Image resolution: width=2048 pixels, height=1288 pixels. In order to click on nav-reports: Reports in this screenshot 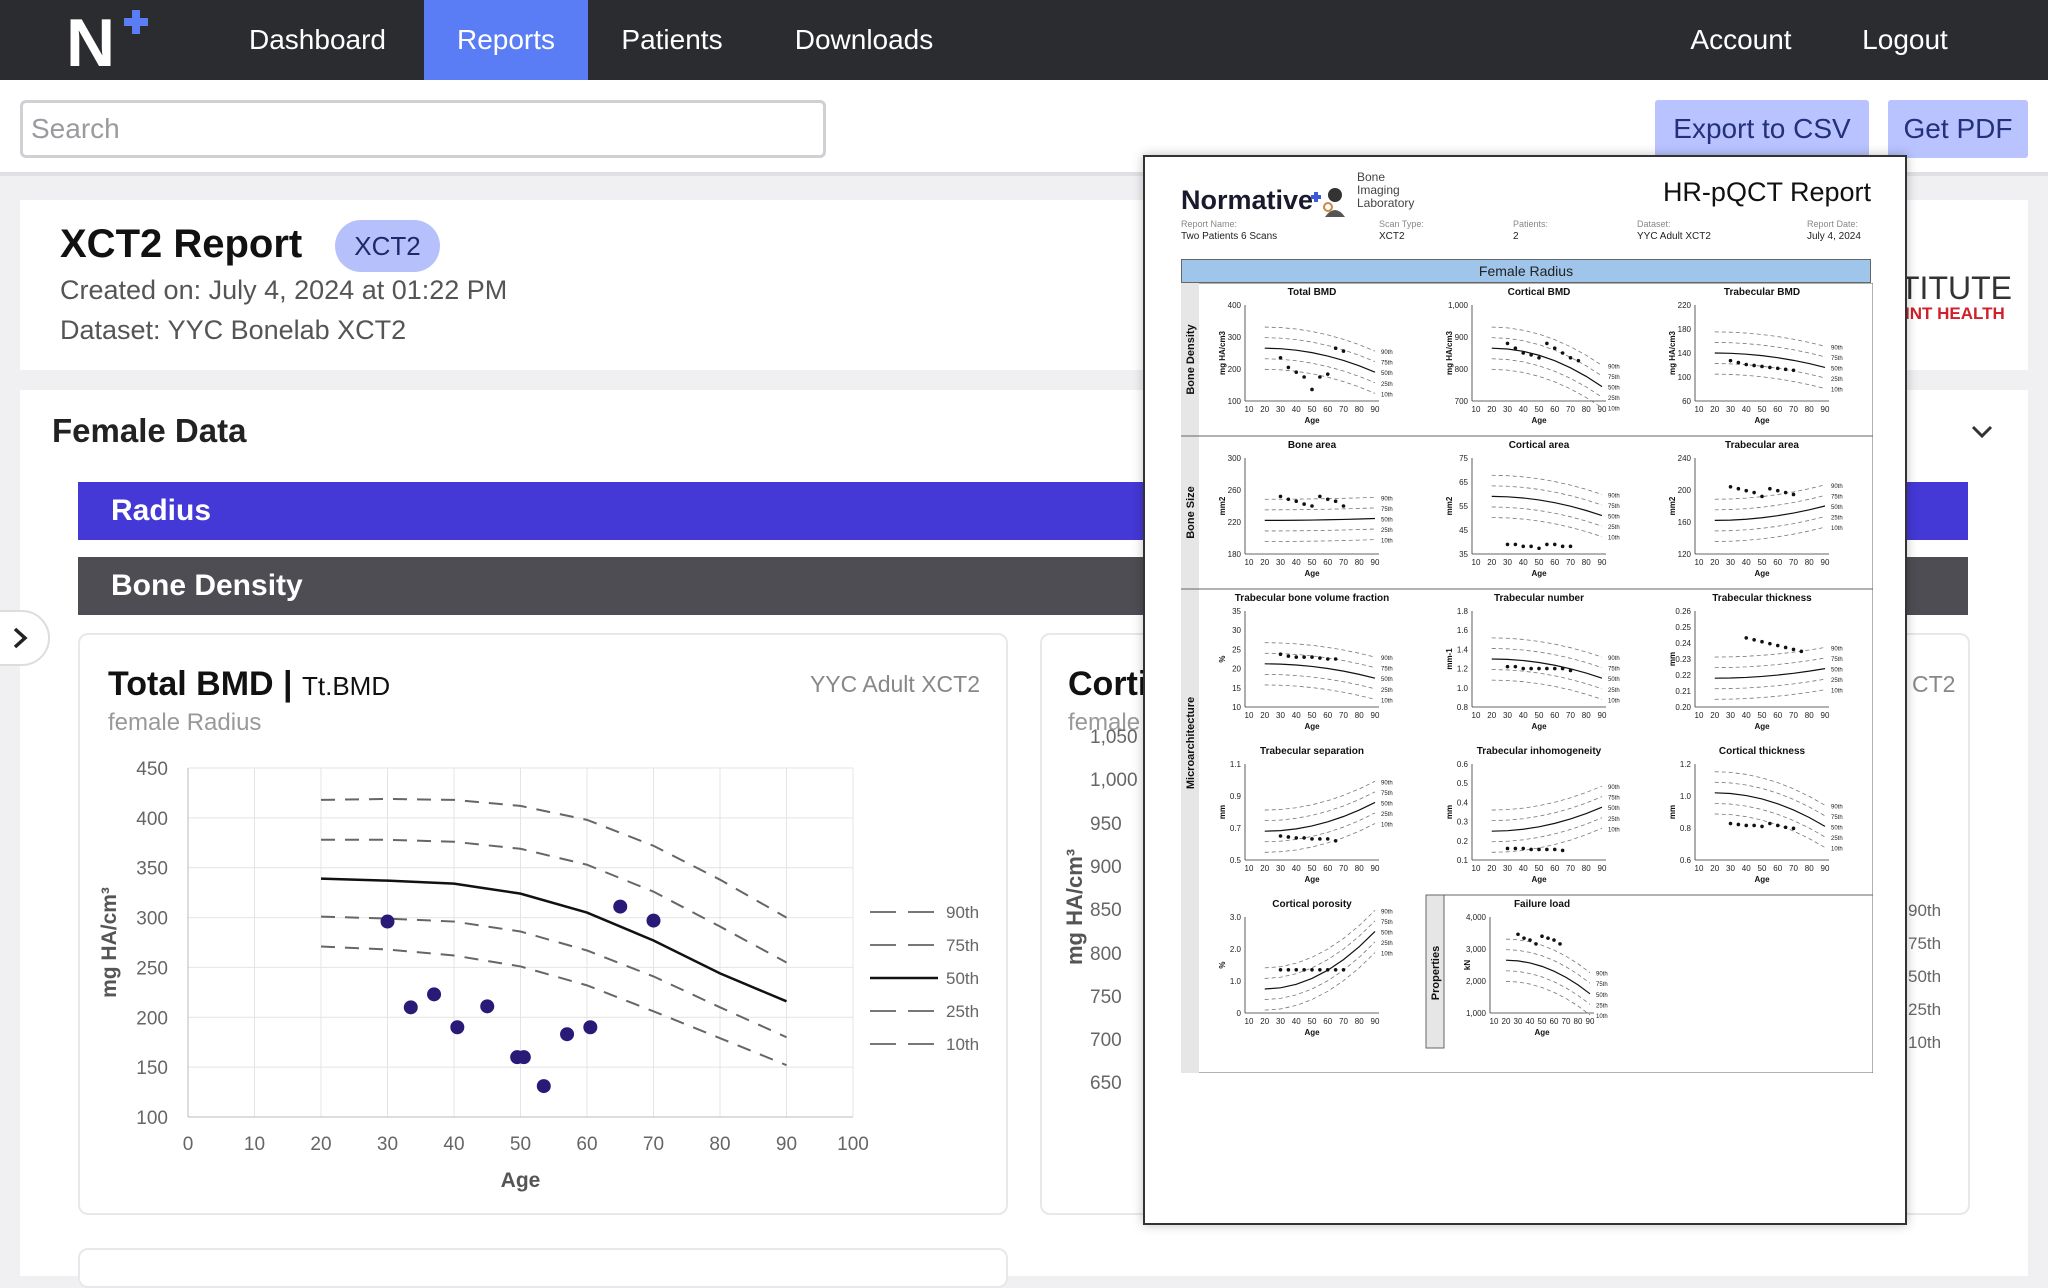, I will do `click(506, 40)`.